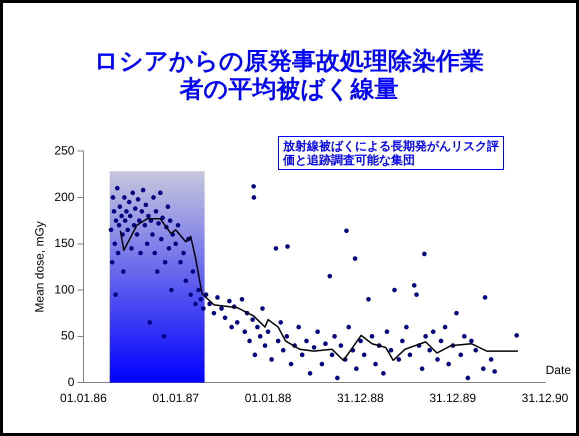  Describe the element at coordinates (452, 398) in the screenshot. I see `x-tick-label: 31.12.89` at that location.